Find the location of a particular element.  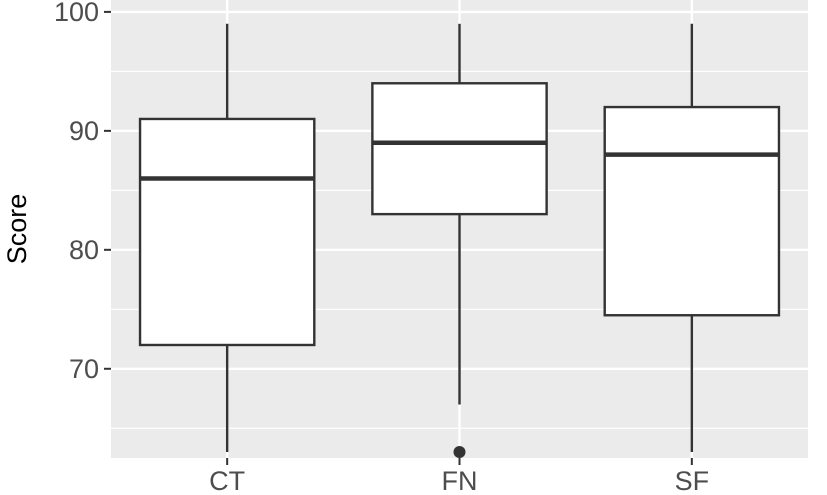

y-axis: 70 80 90 100 is located at coordinates (82, 192).